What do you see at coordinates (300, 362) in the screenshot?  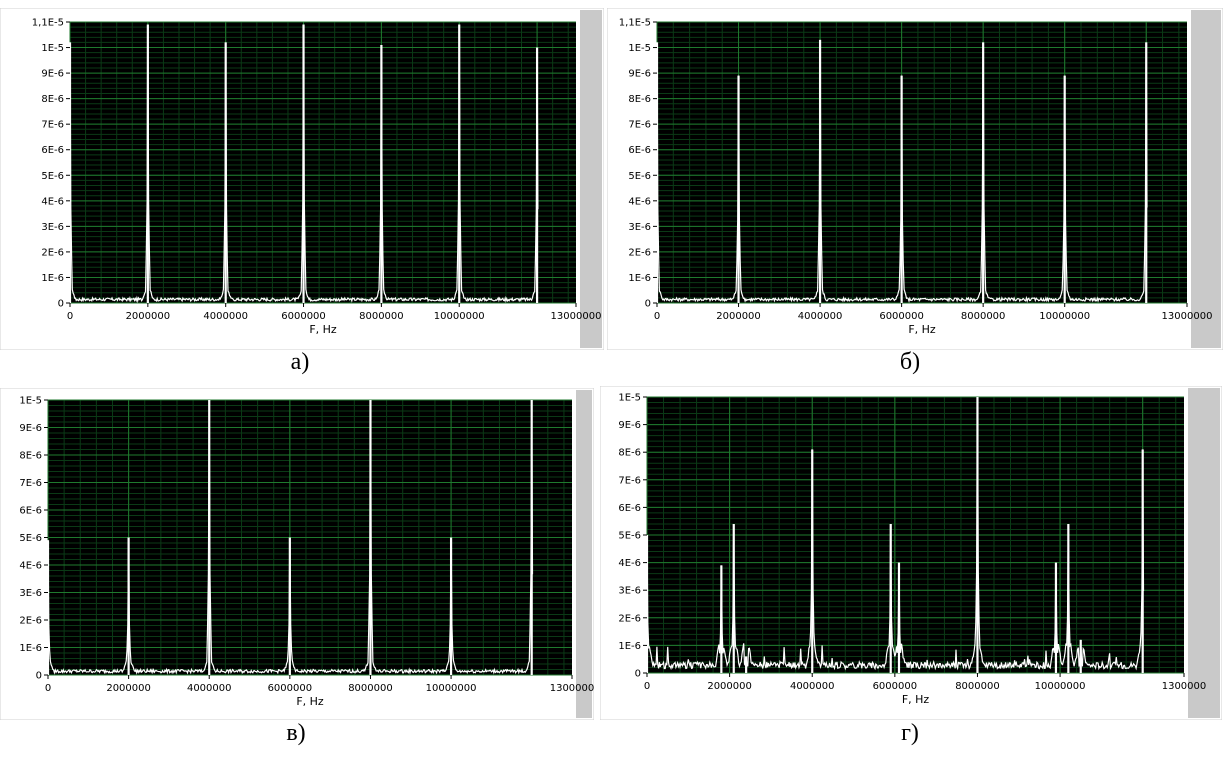 I see `caption-a: а)` at bounding box center [300, 362].